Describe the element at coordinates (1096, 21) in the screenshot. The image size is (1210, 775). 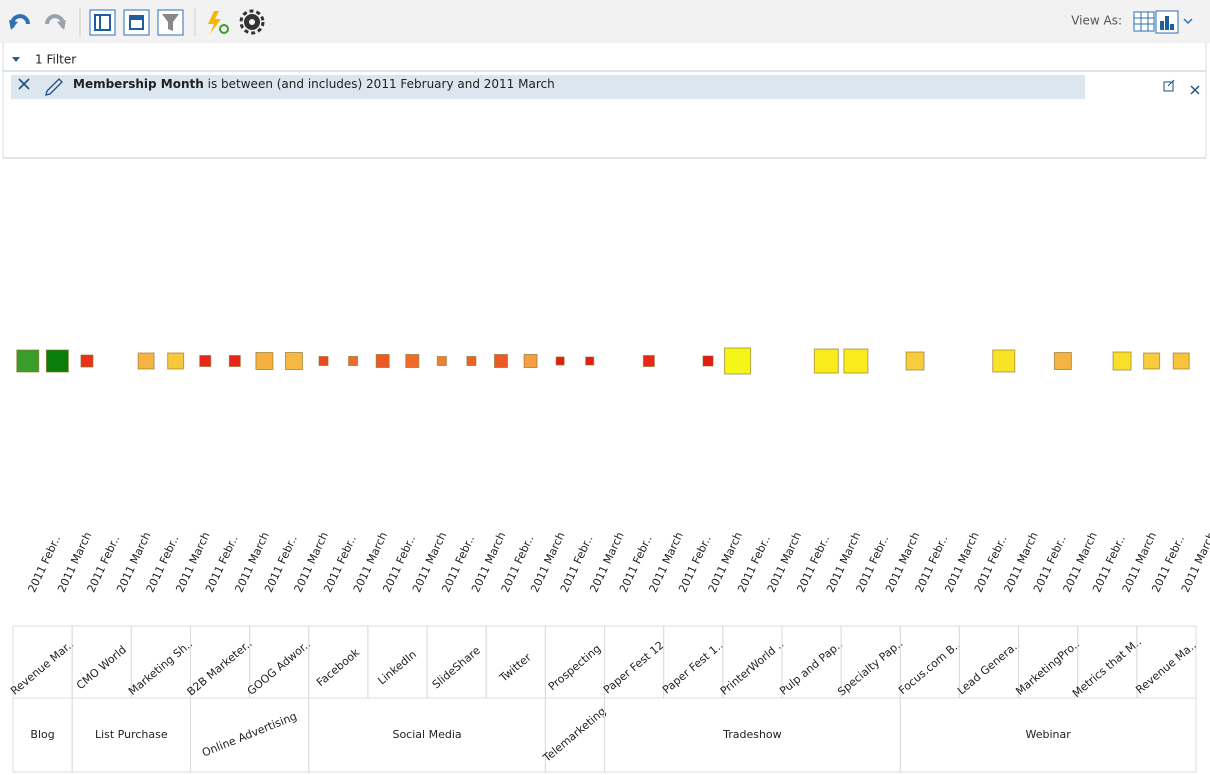
I see `view-as-label: View As:` at that location.